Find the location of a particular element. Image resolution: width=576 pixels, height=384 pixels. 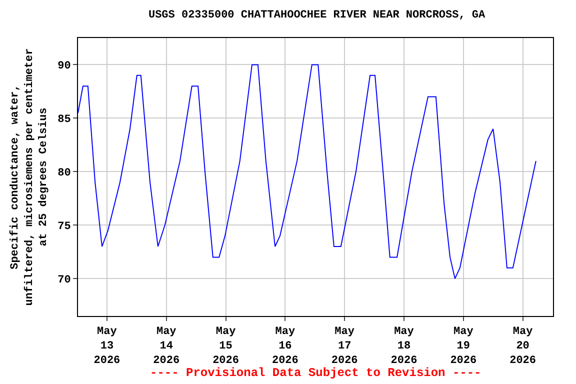

y-tick-label: 90 is located at coordinates (64, 66).